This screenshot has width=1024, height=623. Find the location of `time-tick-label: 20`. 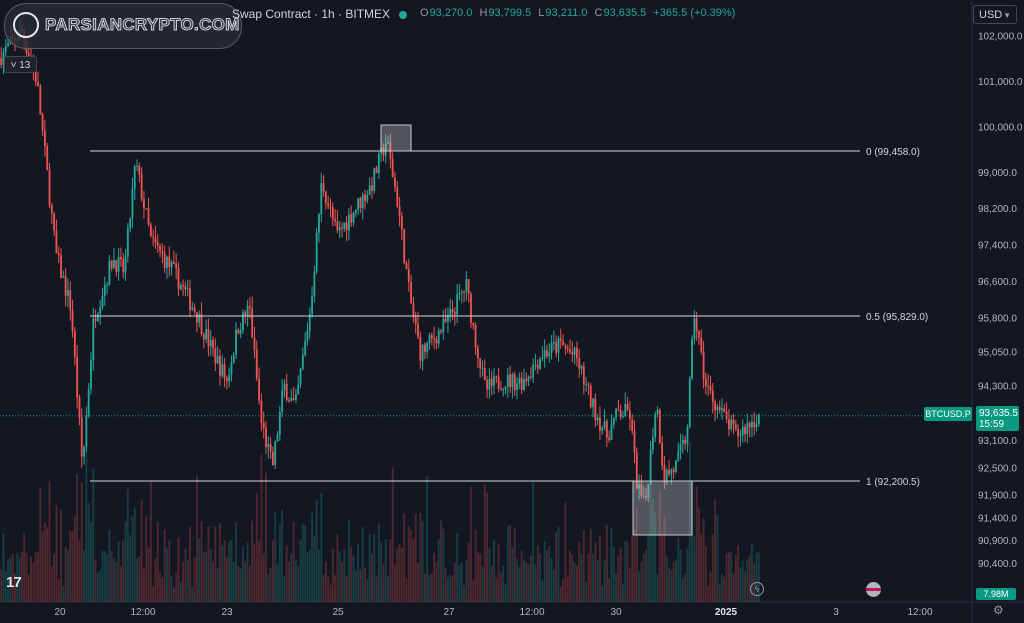

time-tick-label: 20 is located at coordinates (60, 612).